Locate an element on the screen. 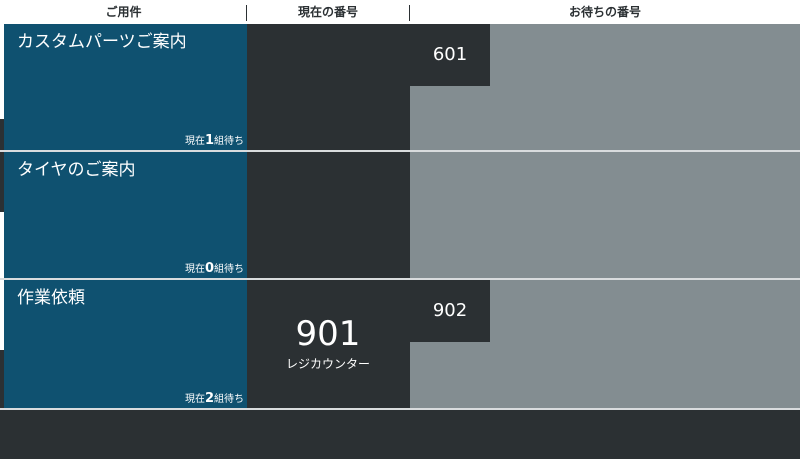 Image resolution: width=800 pixels, height=459 pixels. service-name: タイヤのご案内 is located at coordinates (76, 170).